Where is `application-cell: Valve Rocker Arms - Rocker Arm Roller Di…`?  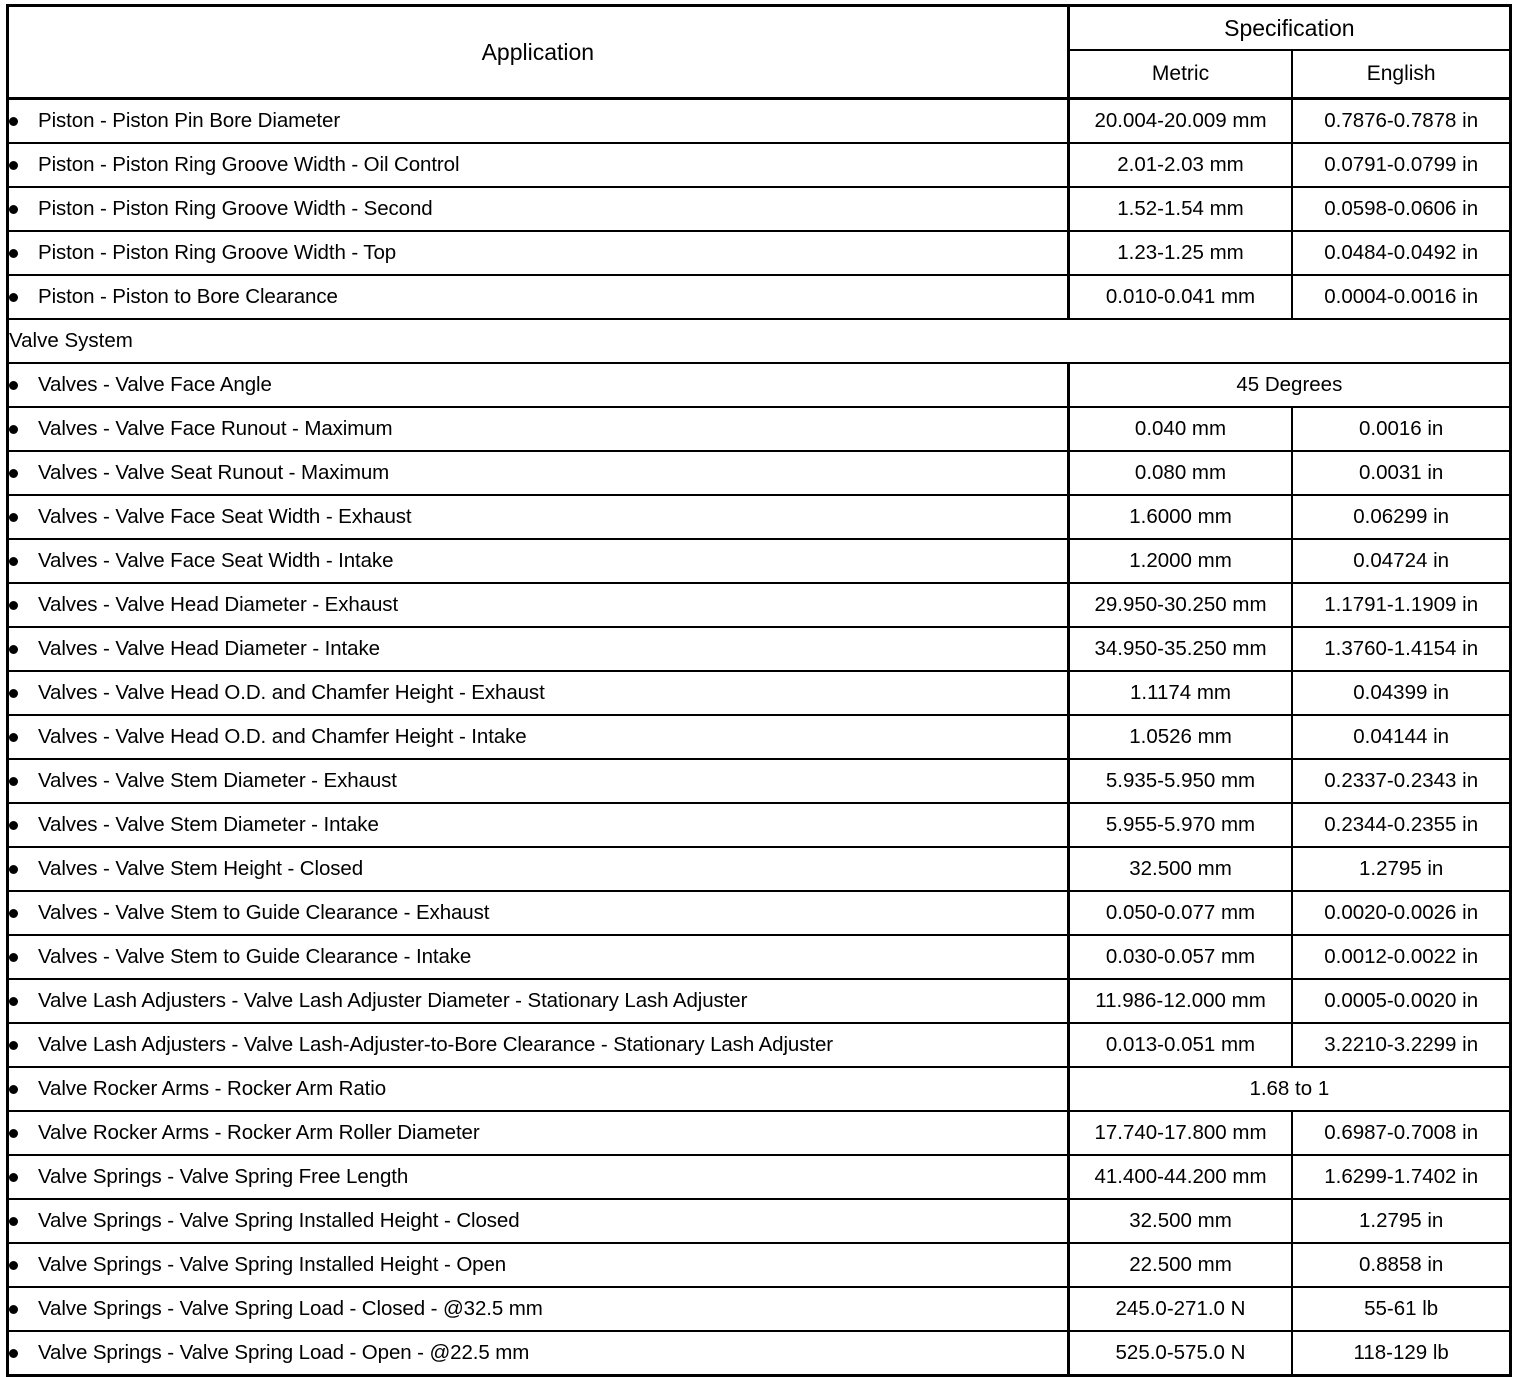 application-cell: Valve Rocker Arms - Rocker Arm Roller Di… is located at coordinates (538, 1133).